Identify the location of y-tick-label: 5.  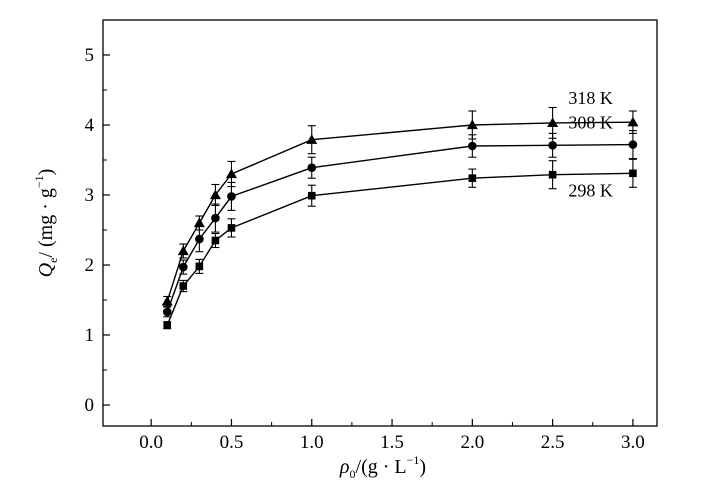
(90, 55).